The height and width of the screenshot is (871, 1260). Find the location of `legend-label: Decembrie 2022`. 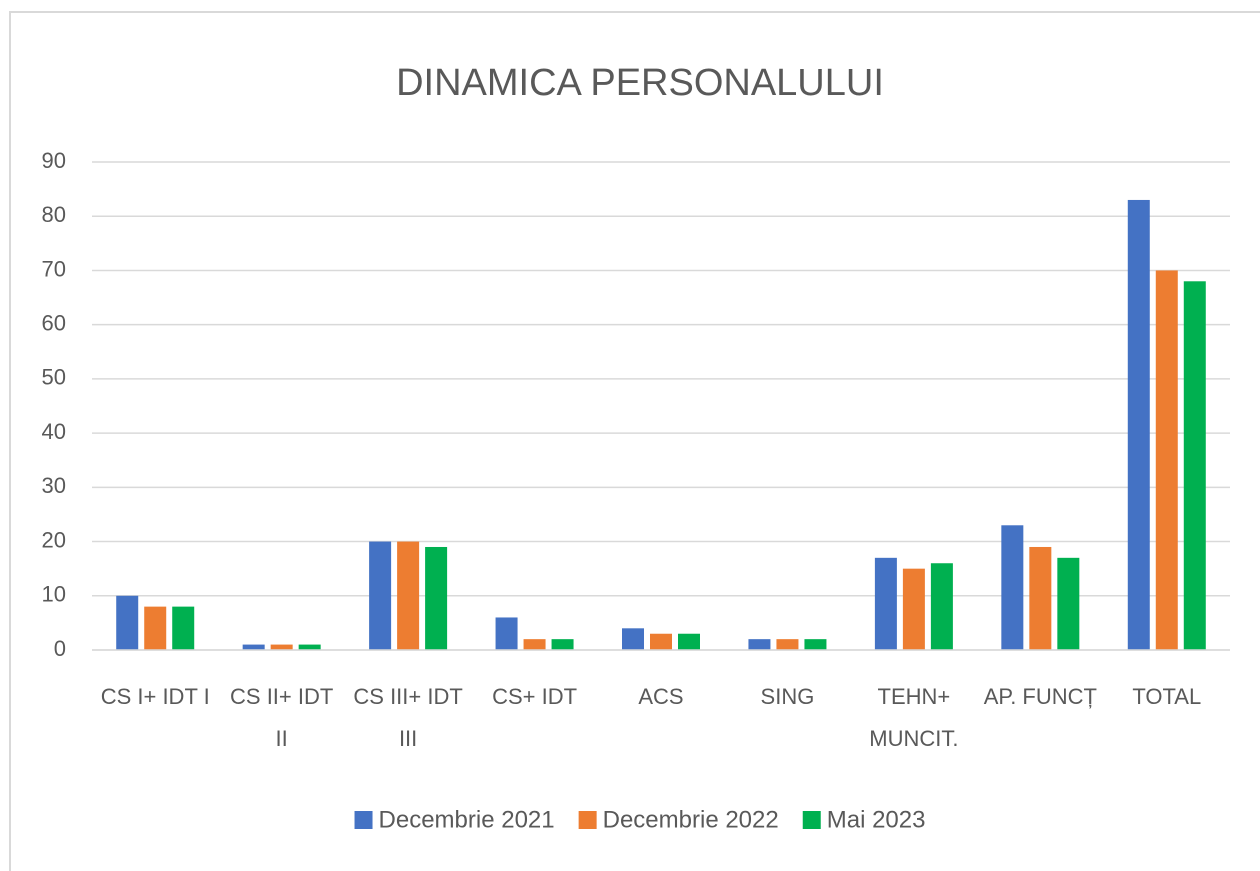

legend-label: Decembrie 2022 is located at coordinates (691, 819).